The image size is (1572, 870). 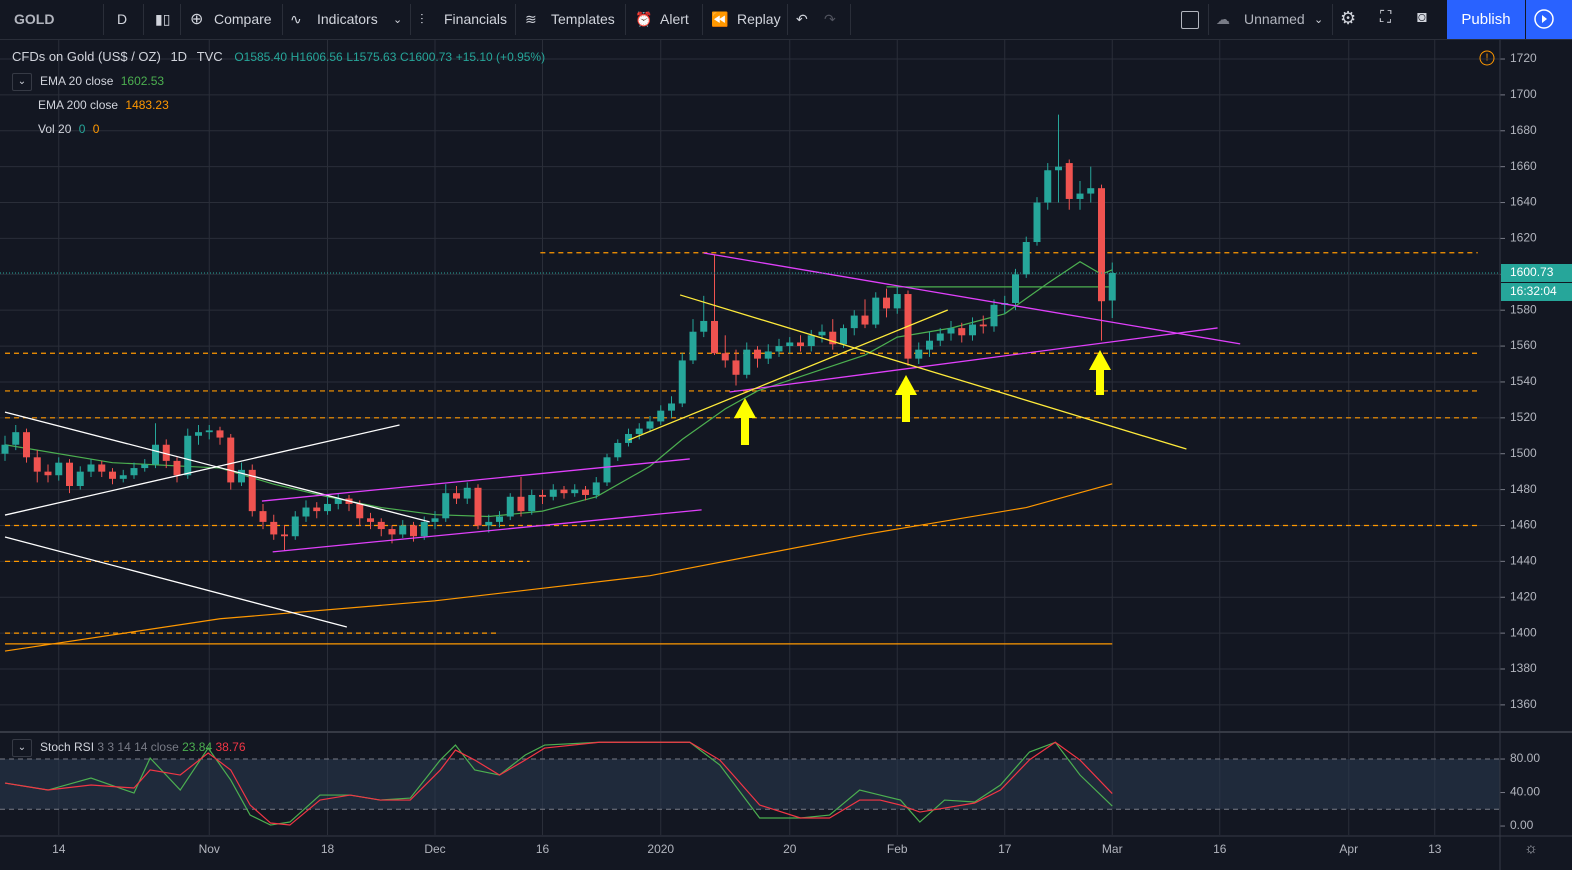 I want to click on y-tick-label: 80.00, so click(x=1525, y=758).